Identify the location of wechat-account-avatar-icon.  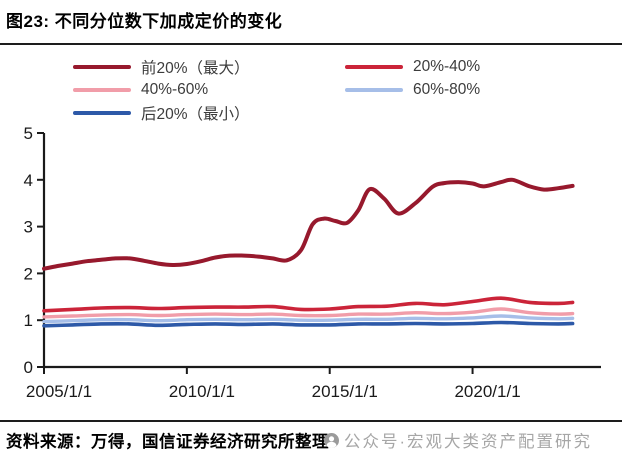
(331, 440).